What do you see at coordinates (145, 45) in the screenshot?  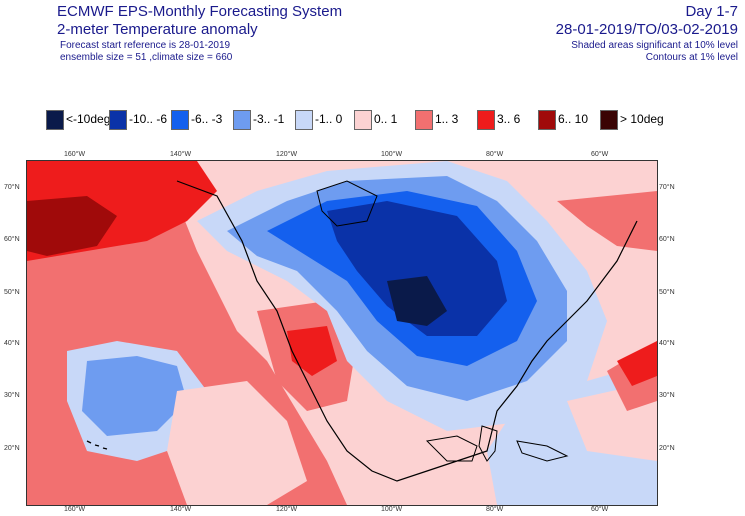 I see `forecast-reference: Forecast start reference is 28-01-2019` at bounding box center [145, 45].